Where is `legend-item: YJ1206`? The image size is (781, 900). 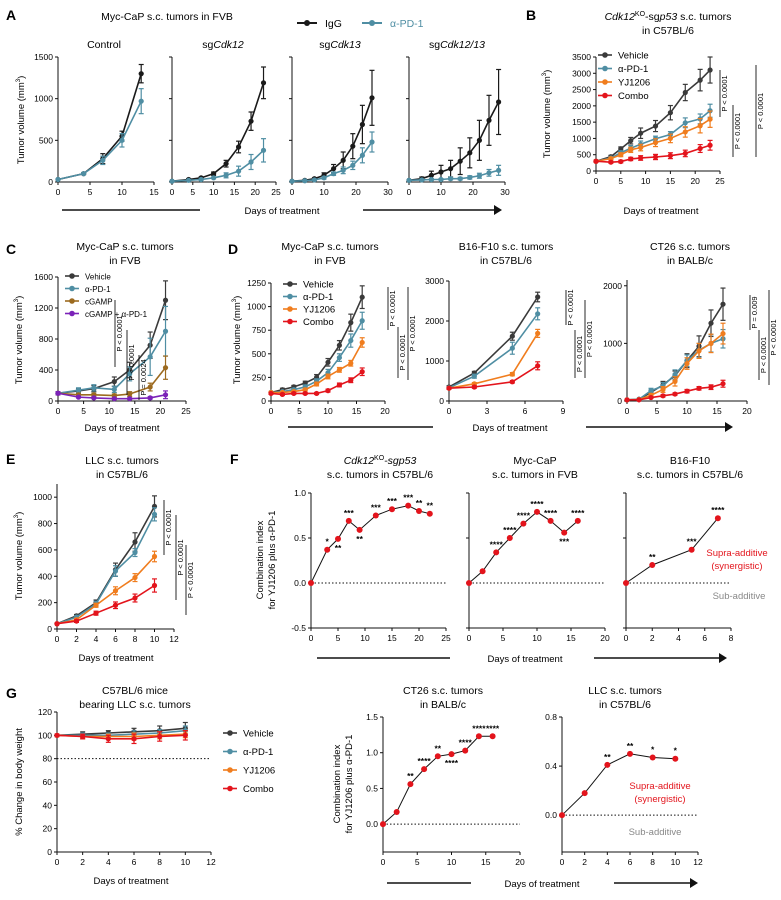 legend-item: YJ1206 is located at coordinates (624, 83).